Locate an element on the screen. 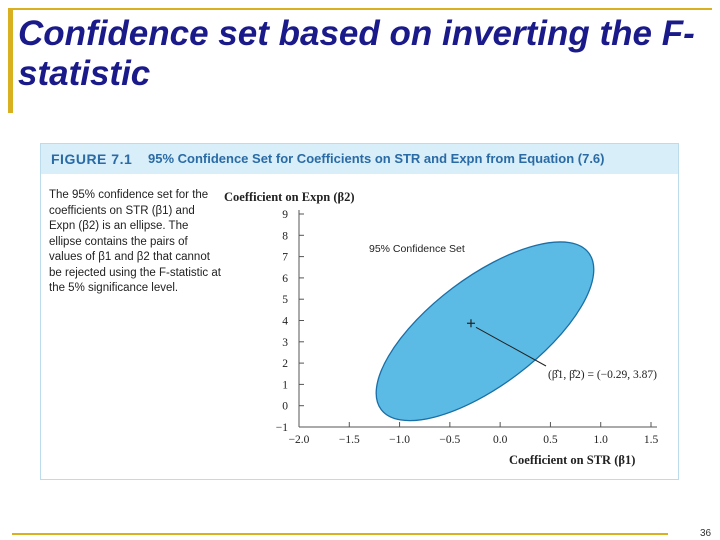 The width and height of the screenshot is (720, 540). y-tick-label: 4 is located at coordinates (285, 322).